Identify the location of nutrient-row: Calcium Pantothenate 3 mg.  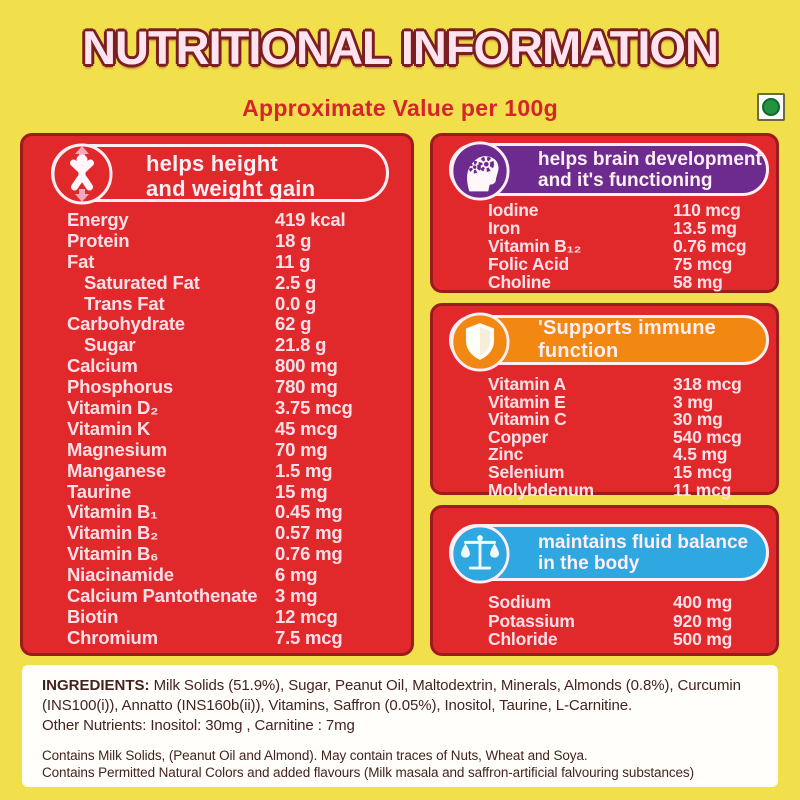
(232, 595).